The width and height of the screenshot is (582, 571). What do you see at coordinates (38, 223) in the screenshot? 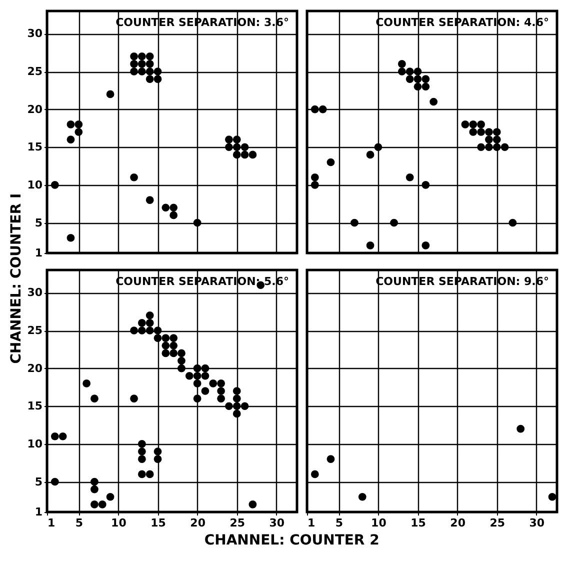
I see `y-tick-label: 5` at bounding box center [38, 223].